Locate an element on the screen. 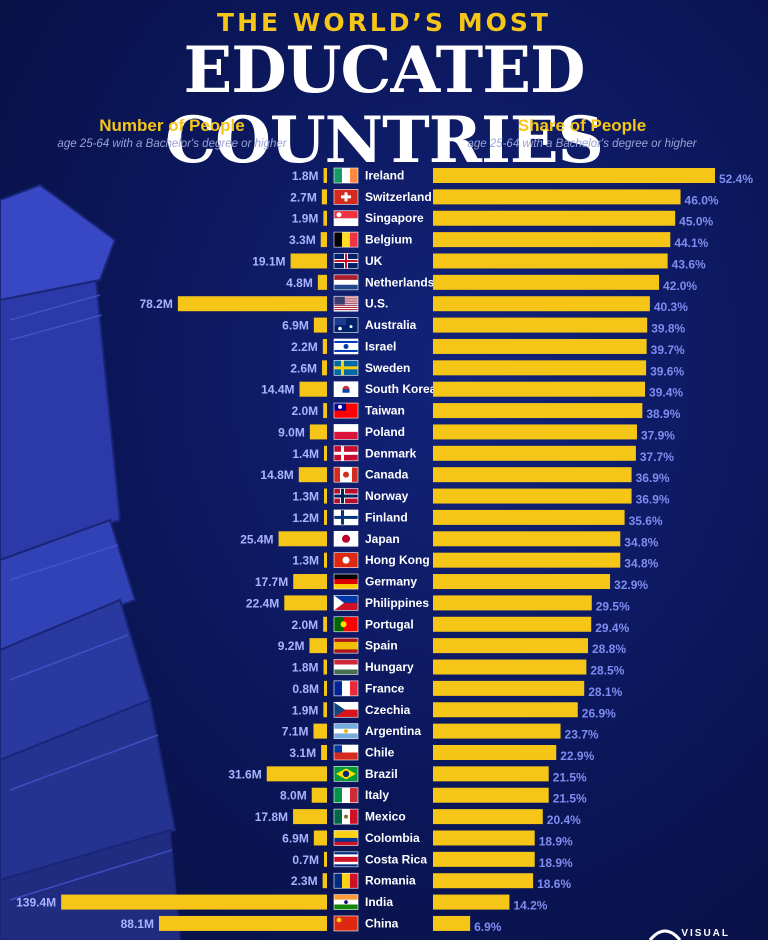  south-korea-flag is located at coordinates (346, 389).